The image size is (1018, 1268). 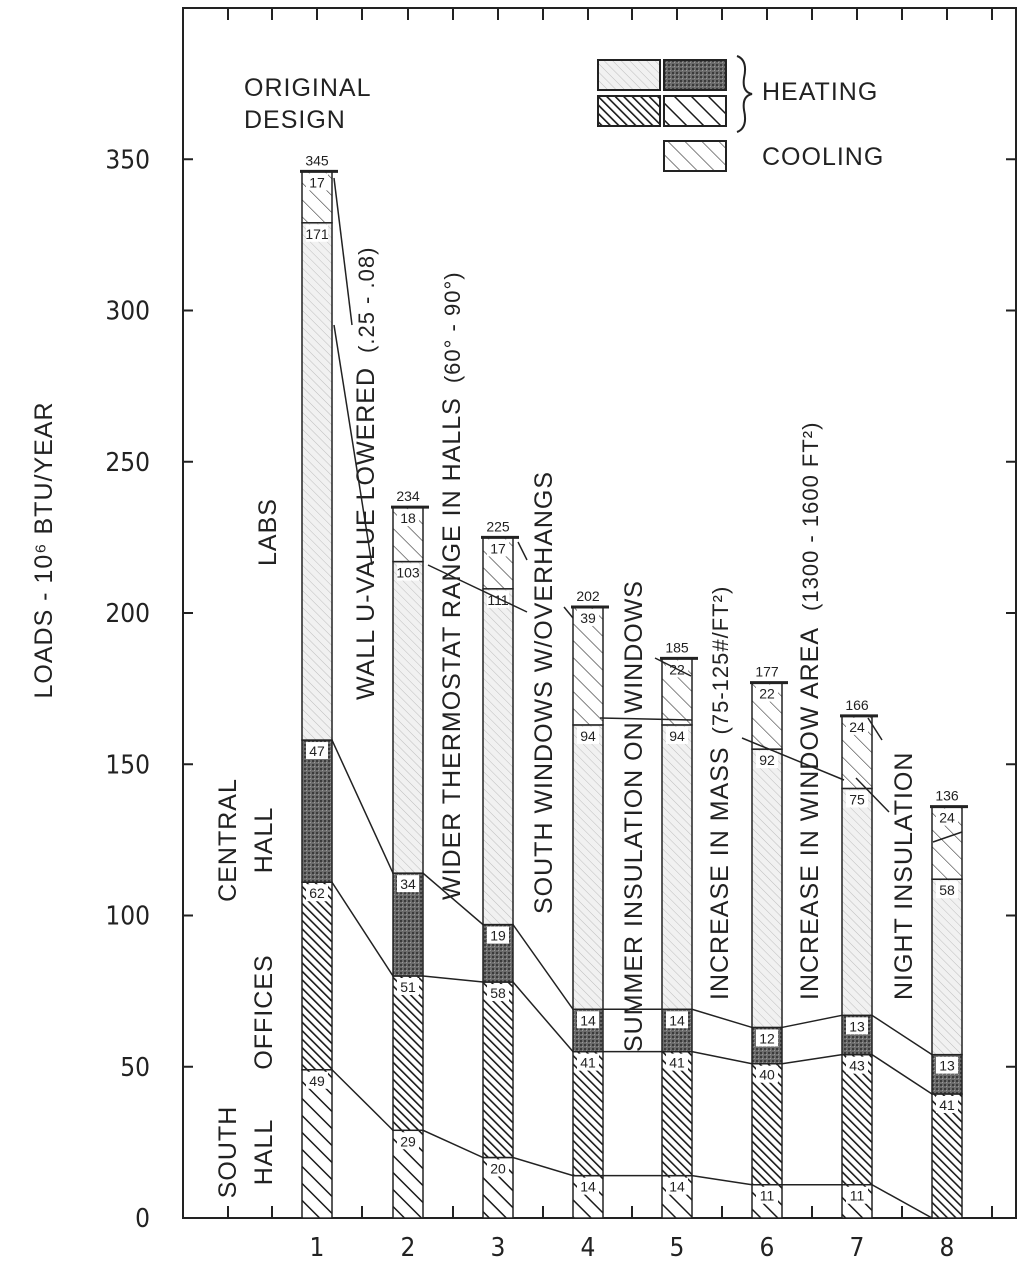 What do you see at coordinates (720, 793) in the screenshot?
I see `annotation-increase-mass: INCREASE IN MASS(75-125#/FT²)` at bounding box center [720, 793].